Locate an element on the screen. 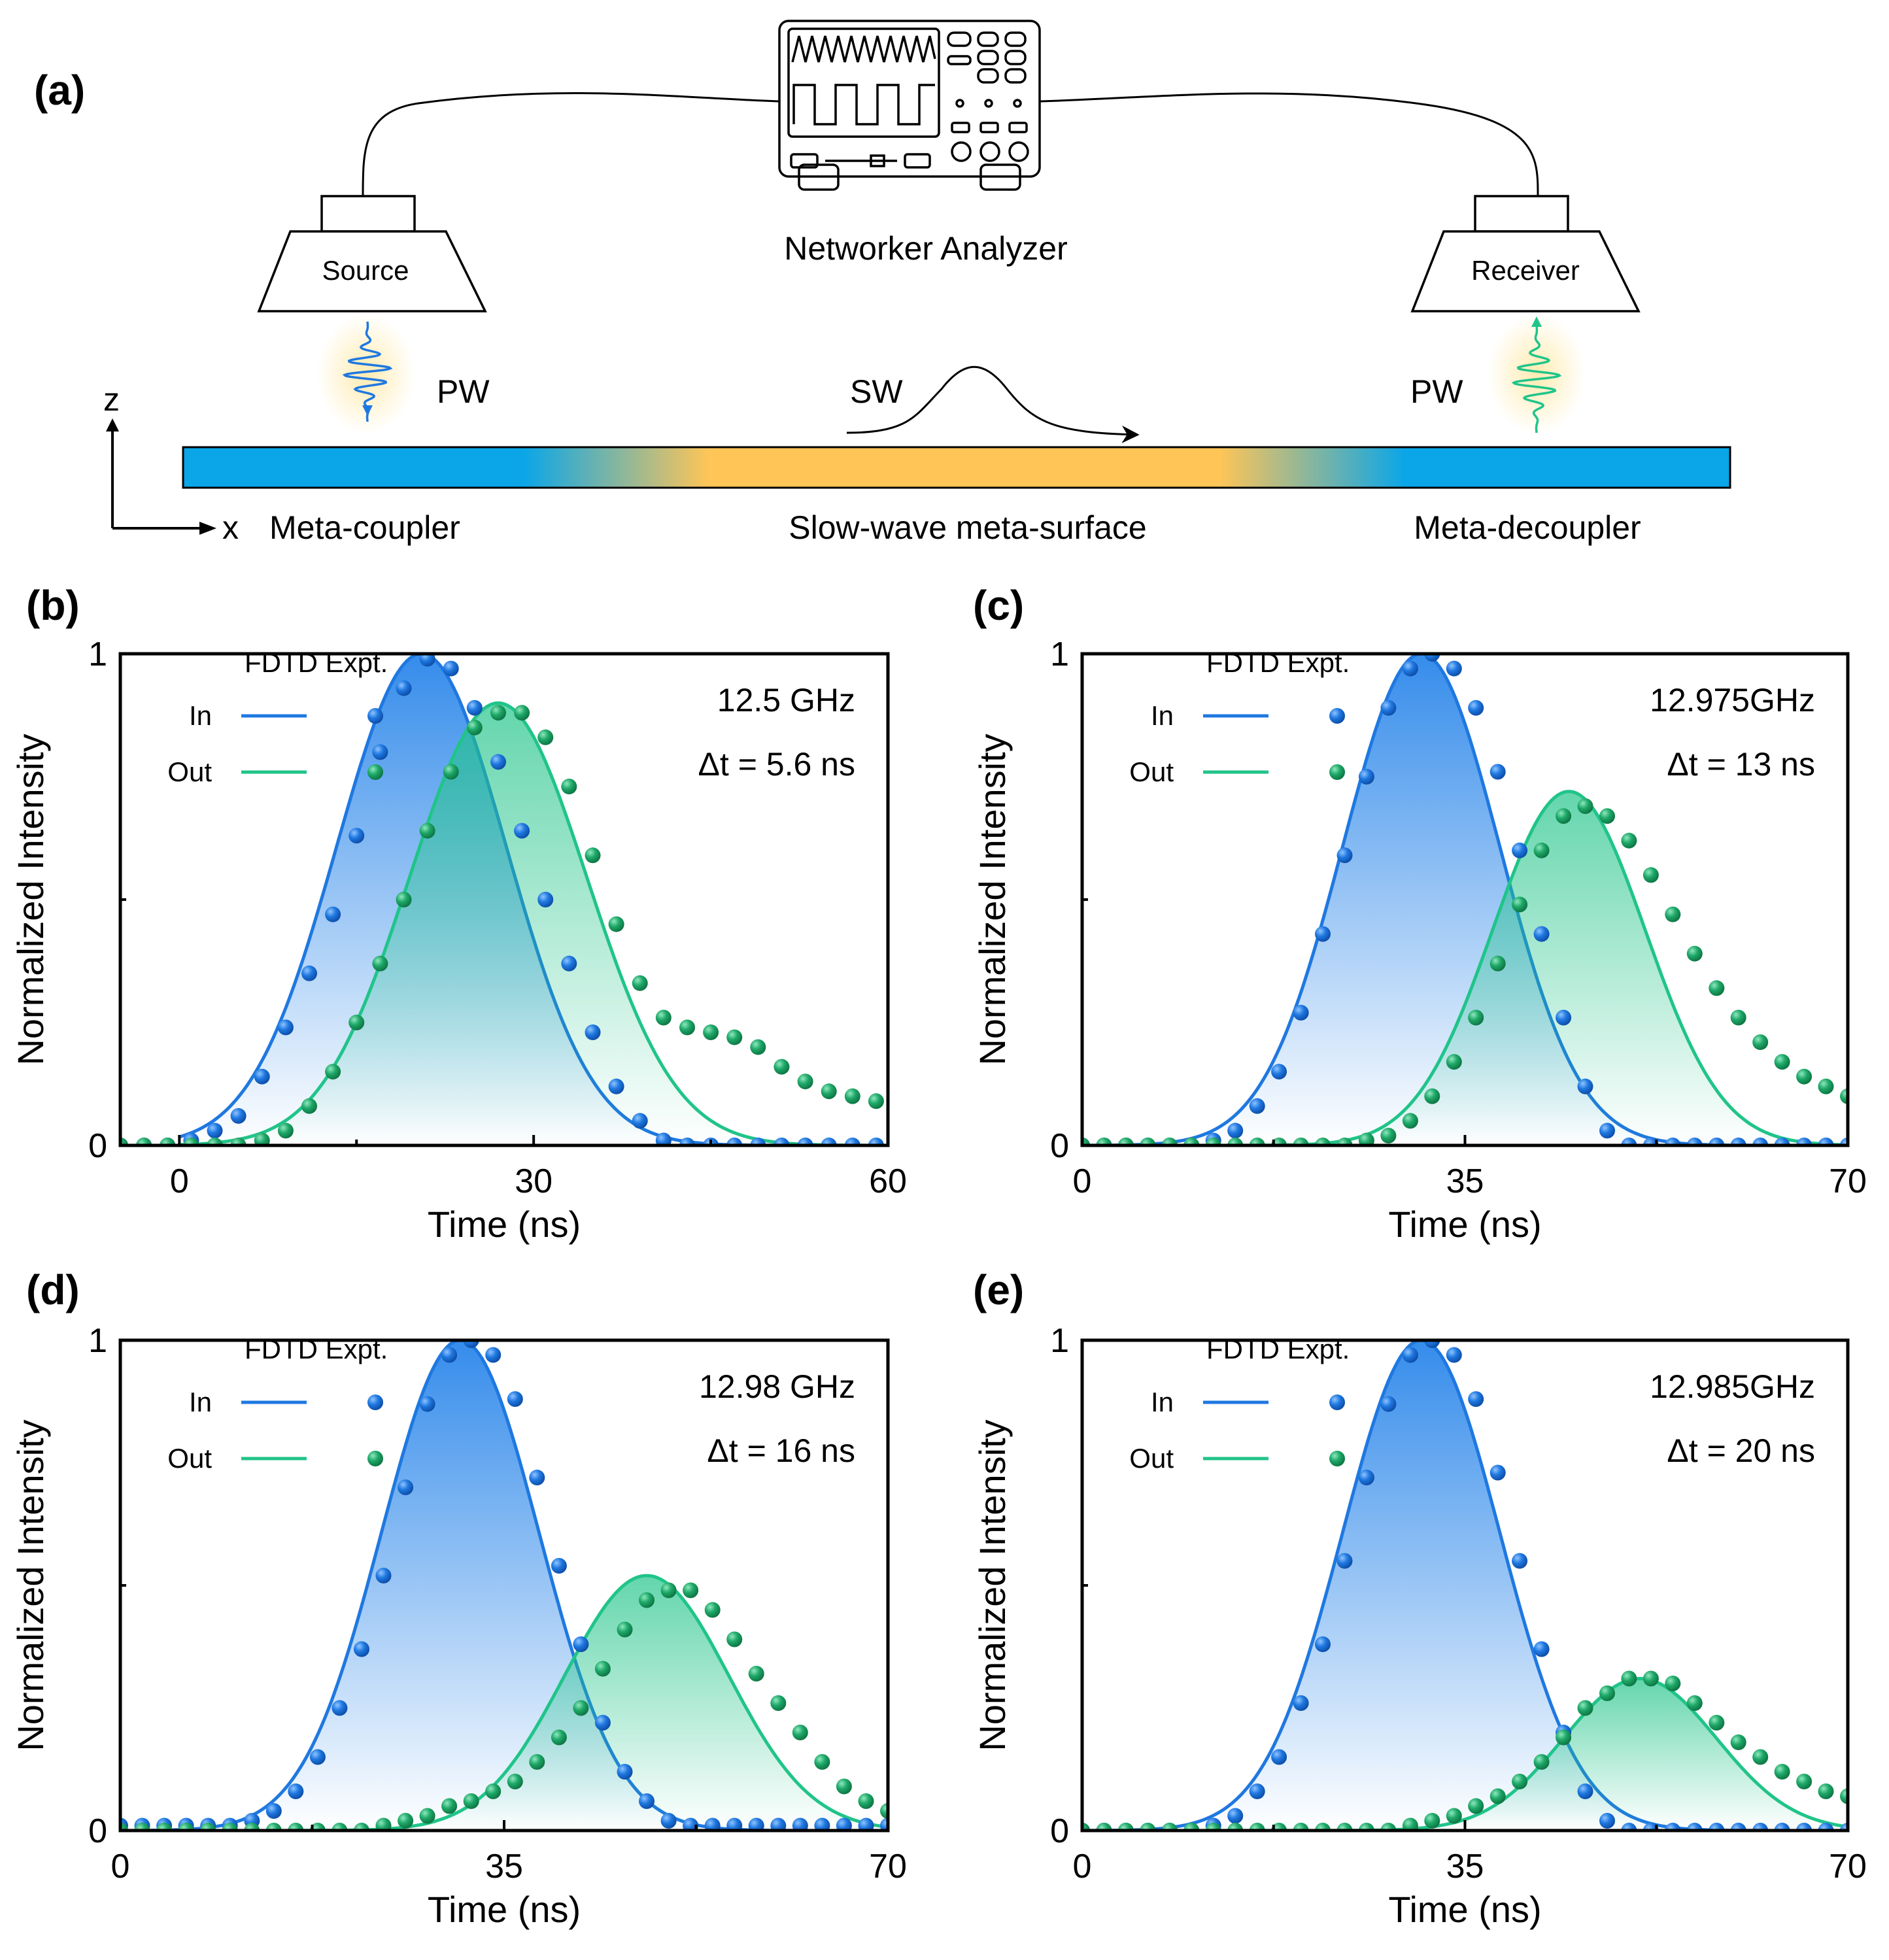  frequency-annotation: 12.5 GHz is located at coordinates (786, 700).